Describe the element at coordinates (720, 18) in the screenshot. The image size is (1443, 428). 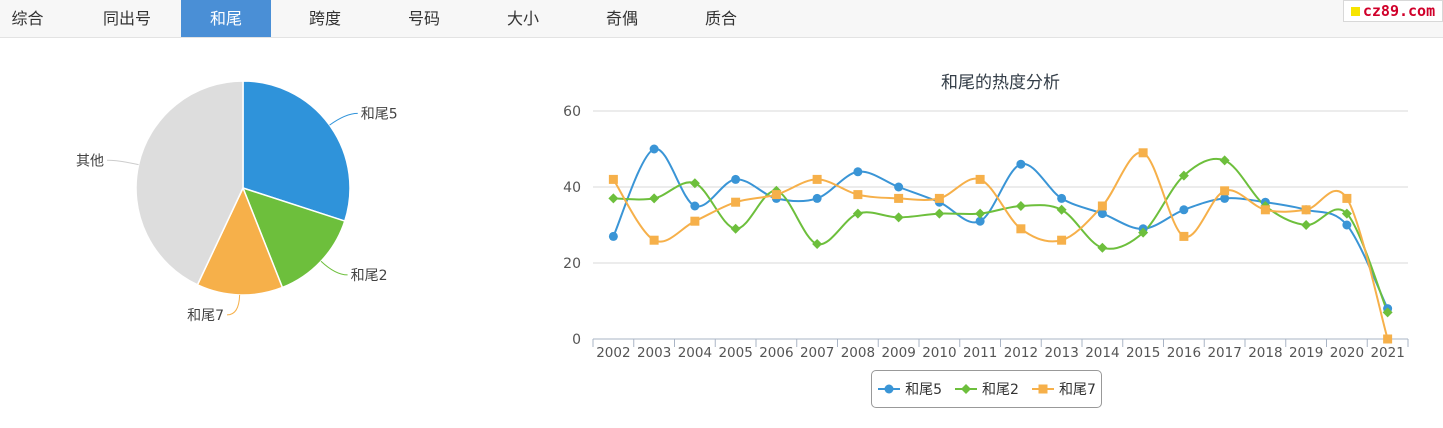
I see `tab-prime-composite: 质合` at that location.